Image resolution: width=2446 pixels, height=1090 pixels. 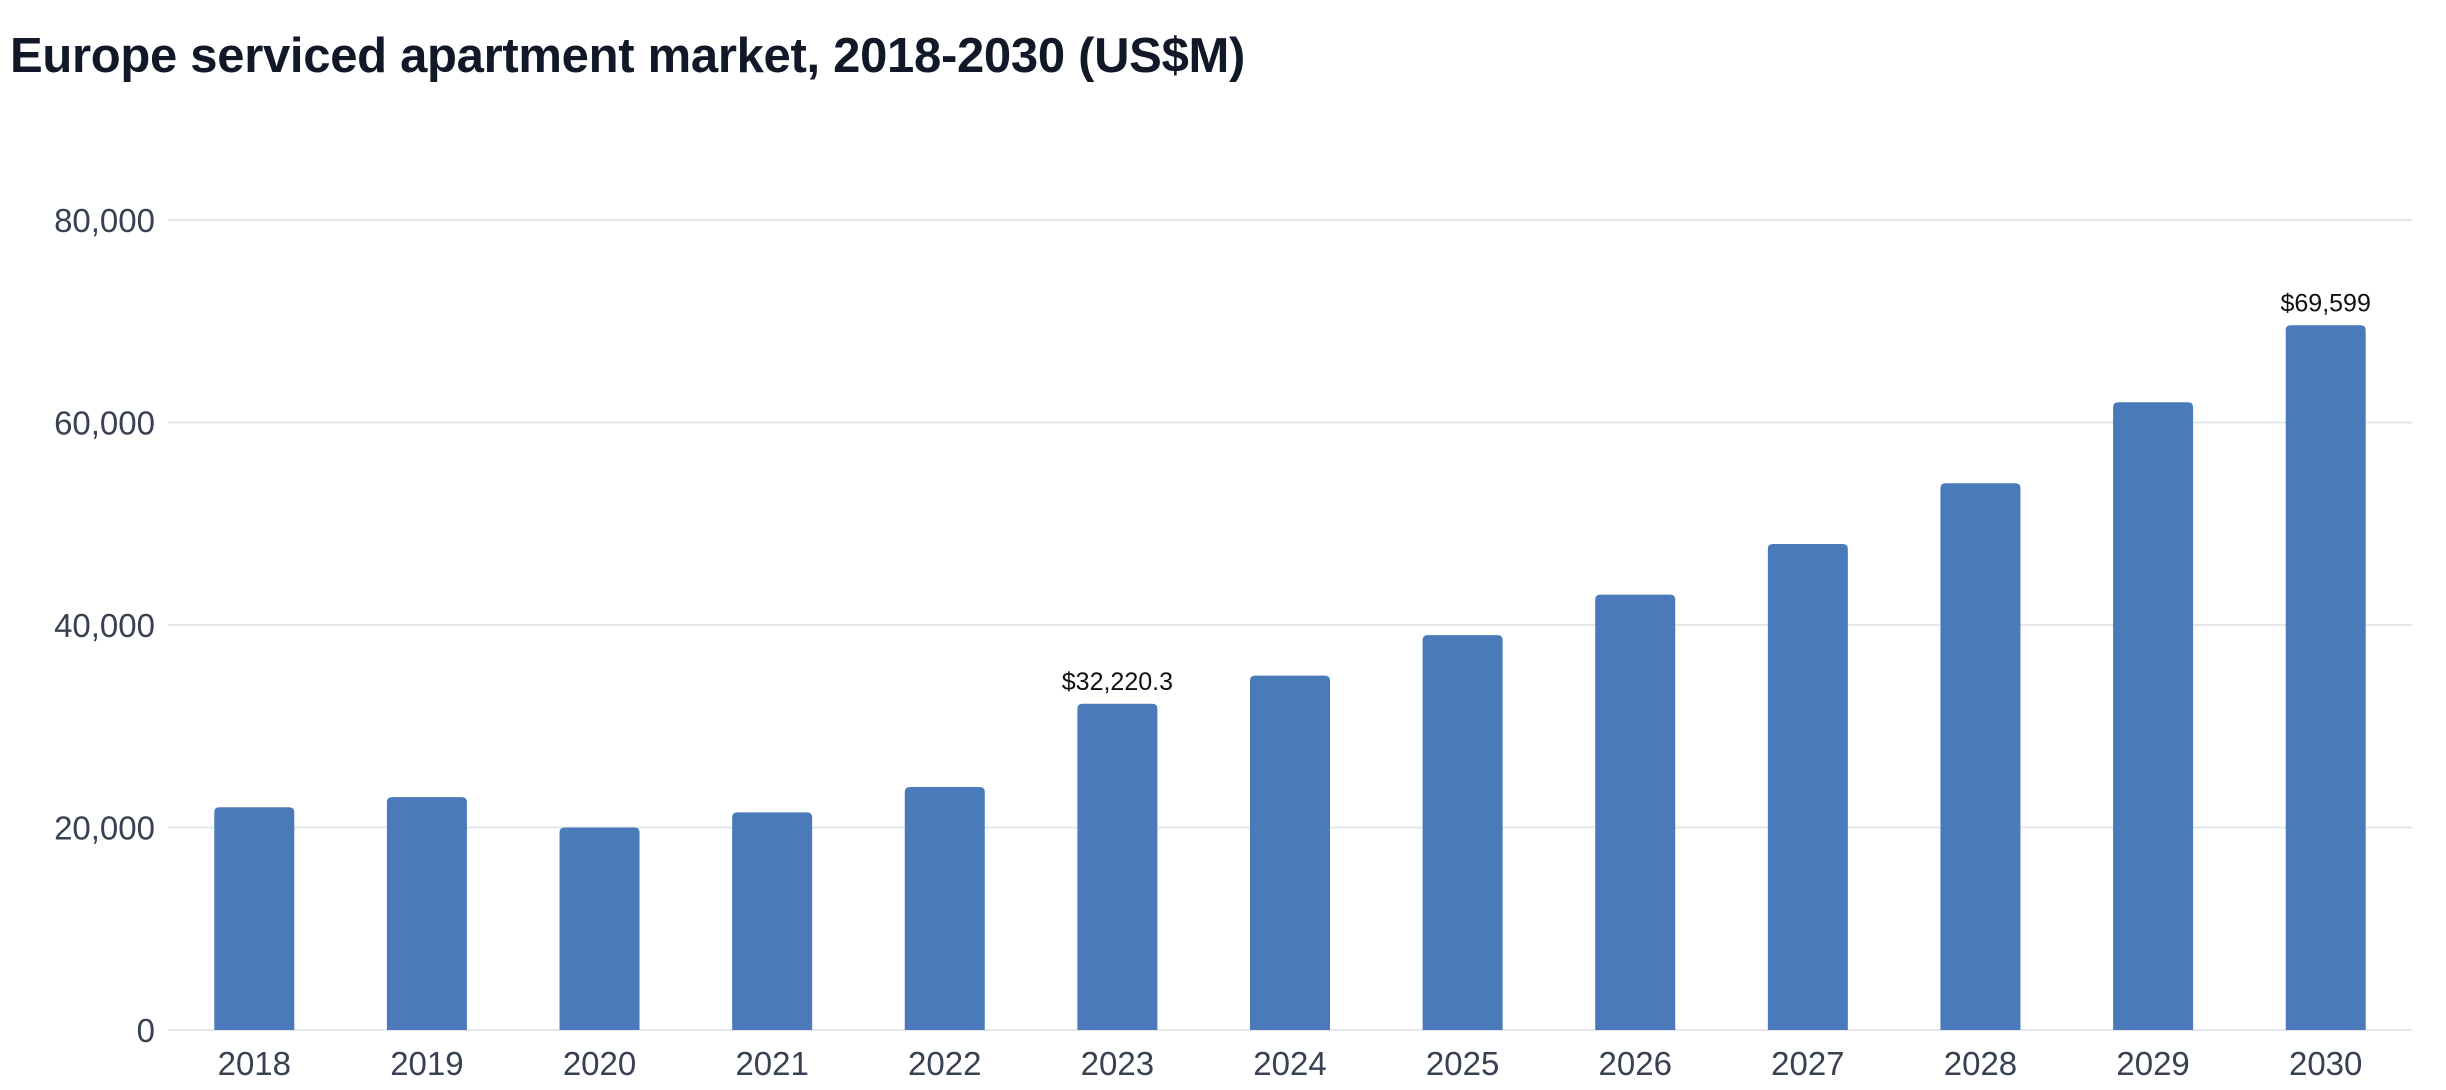 I want to click on x-tick-label: 2029, so click(x=2152, y=1063).